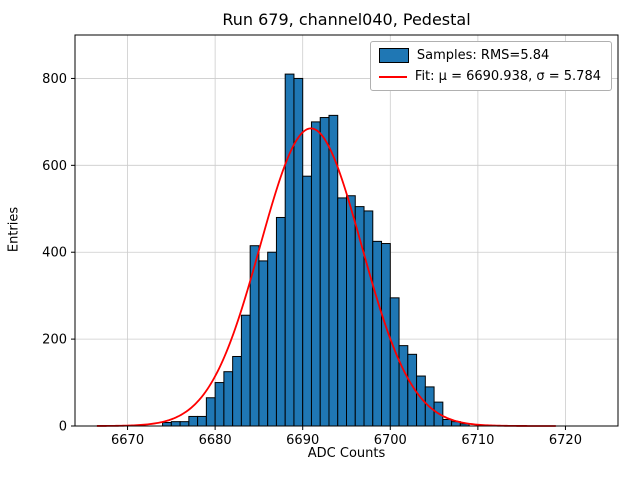 Image resolution: width=640 pixels, height=480 pixels. I want to click on x-tick-label: 6670, so click(127, 440).